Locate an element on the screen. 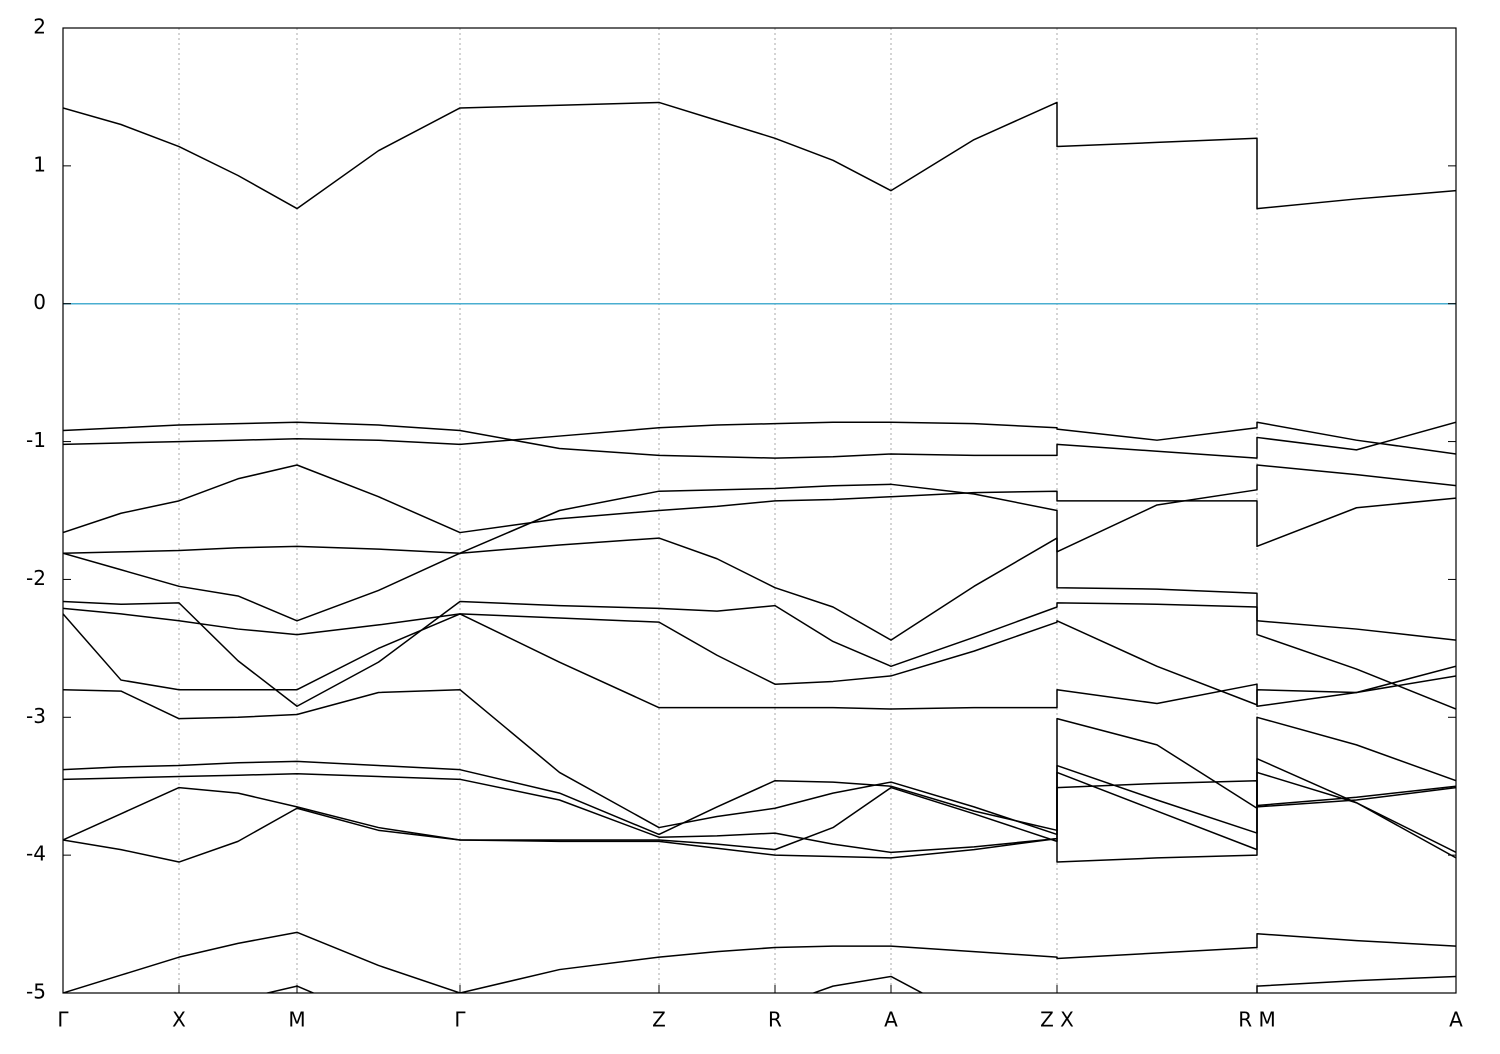 The image size is (1500, 1054). x-tick-label: R M is located at coordinates (1257, 1020).